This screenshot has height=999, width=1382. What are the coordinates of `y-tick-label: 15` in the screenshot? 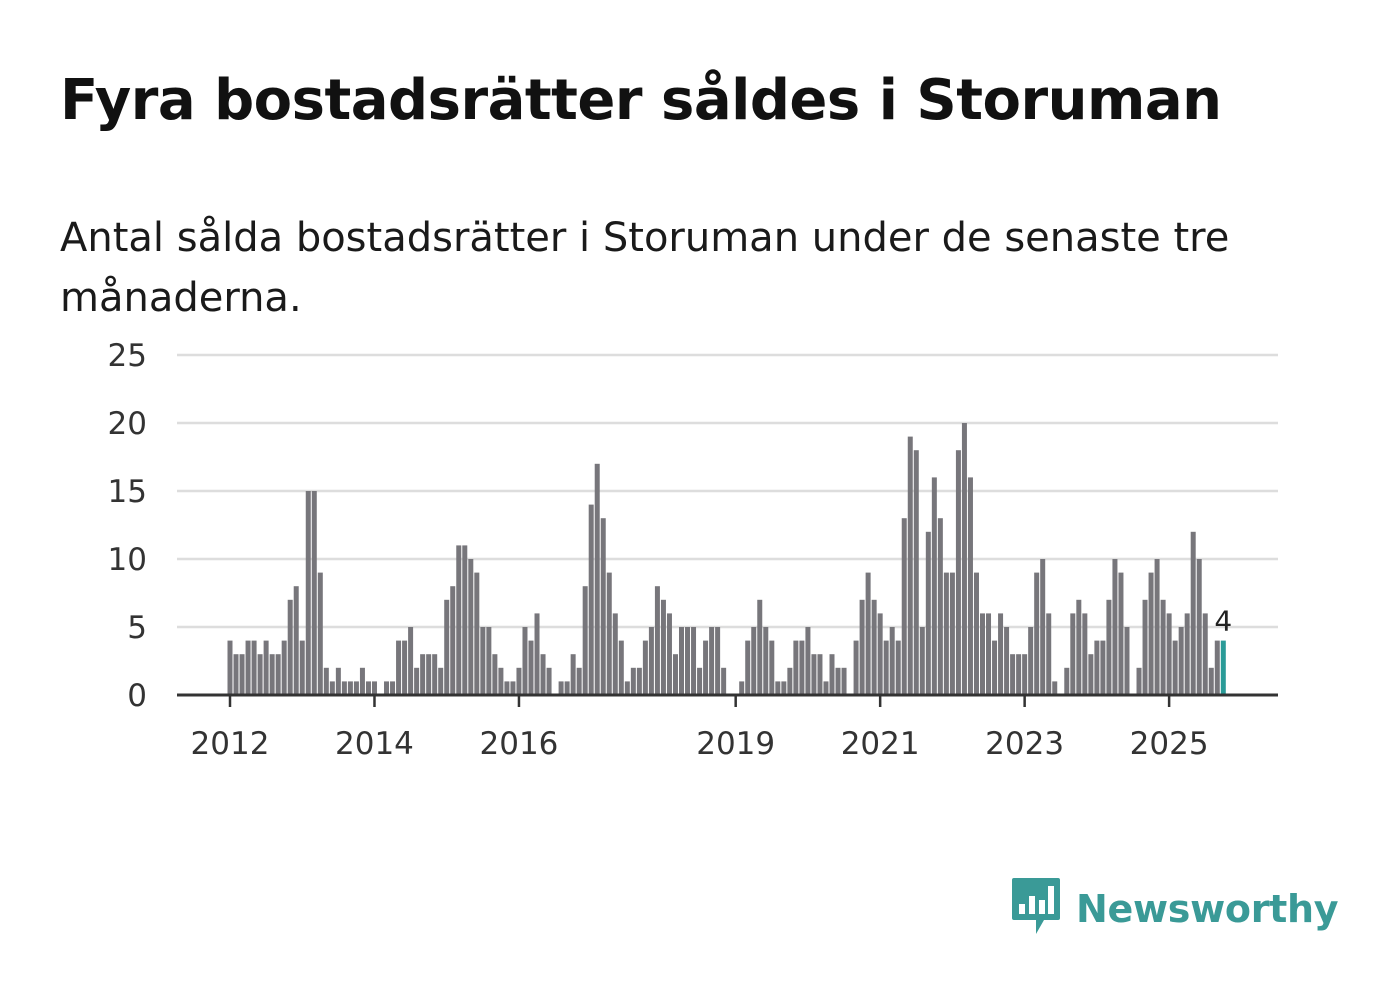 It's located at (127, 492).